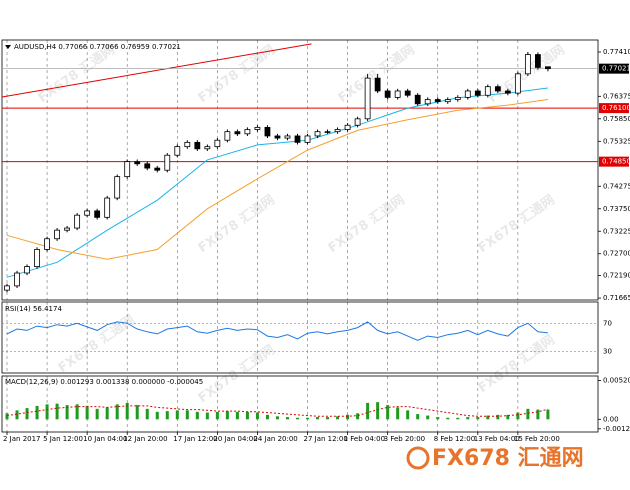  I want to click on logo-icon, so click(418, 458).